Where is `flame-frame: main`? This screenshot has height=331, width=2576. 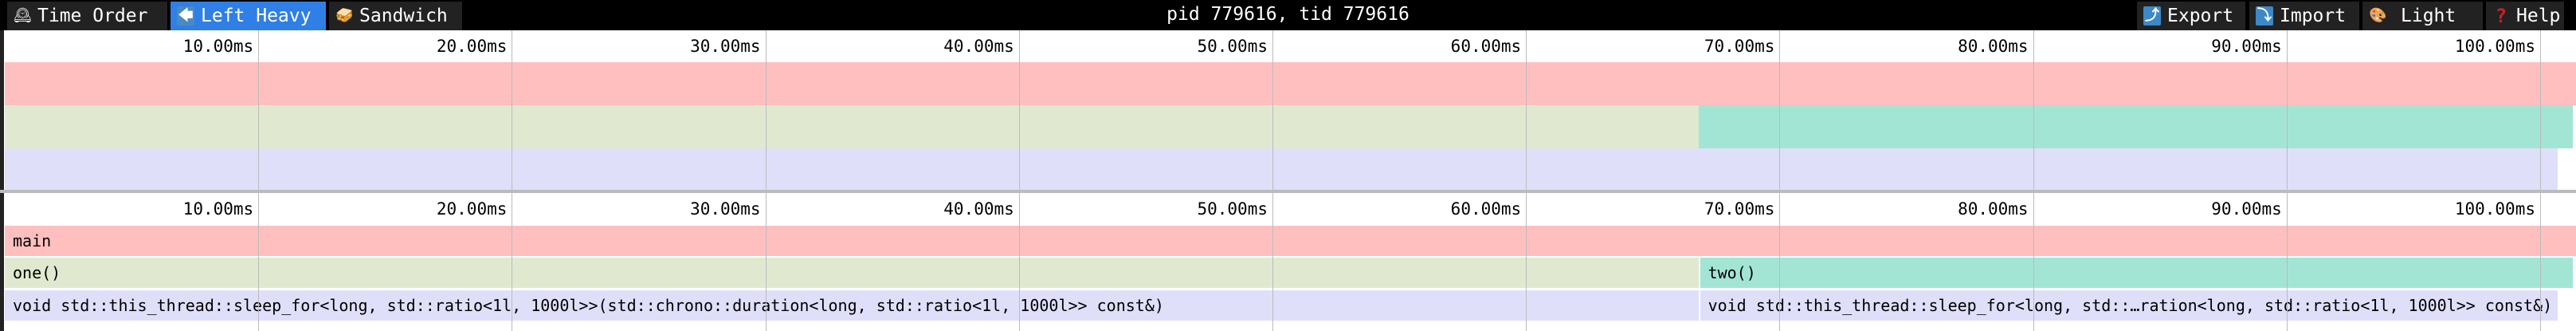
flame-frame: main is located at coordinates (1290, 241).